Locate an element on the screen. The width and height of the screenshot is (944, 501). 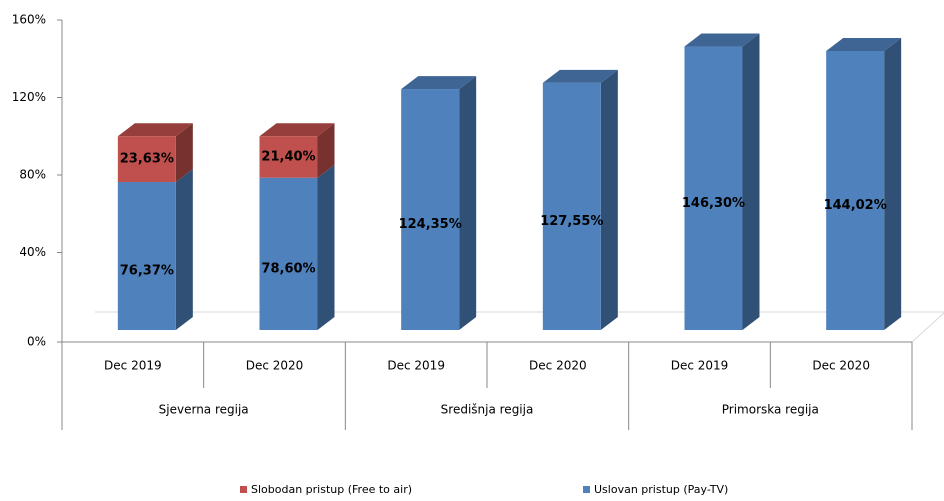
data-label: 127,55% is located at coordinates (571, 221).